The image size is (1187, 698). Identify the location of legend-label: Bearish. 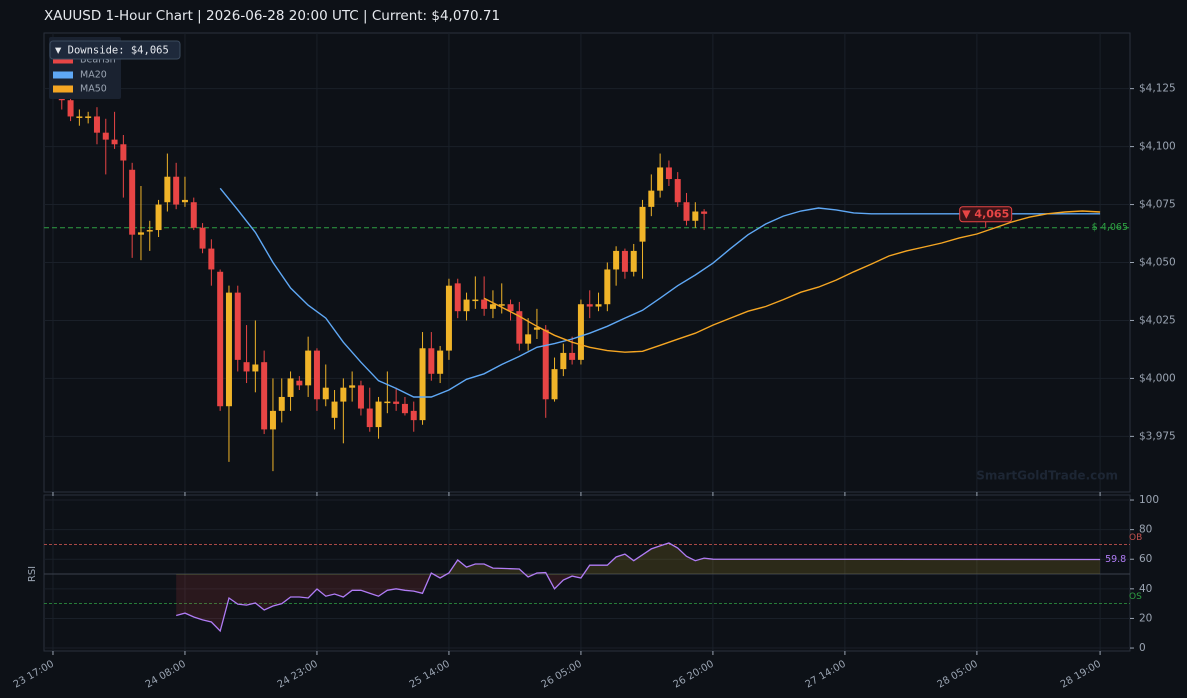
(98, 60).